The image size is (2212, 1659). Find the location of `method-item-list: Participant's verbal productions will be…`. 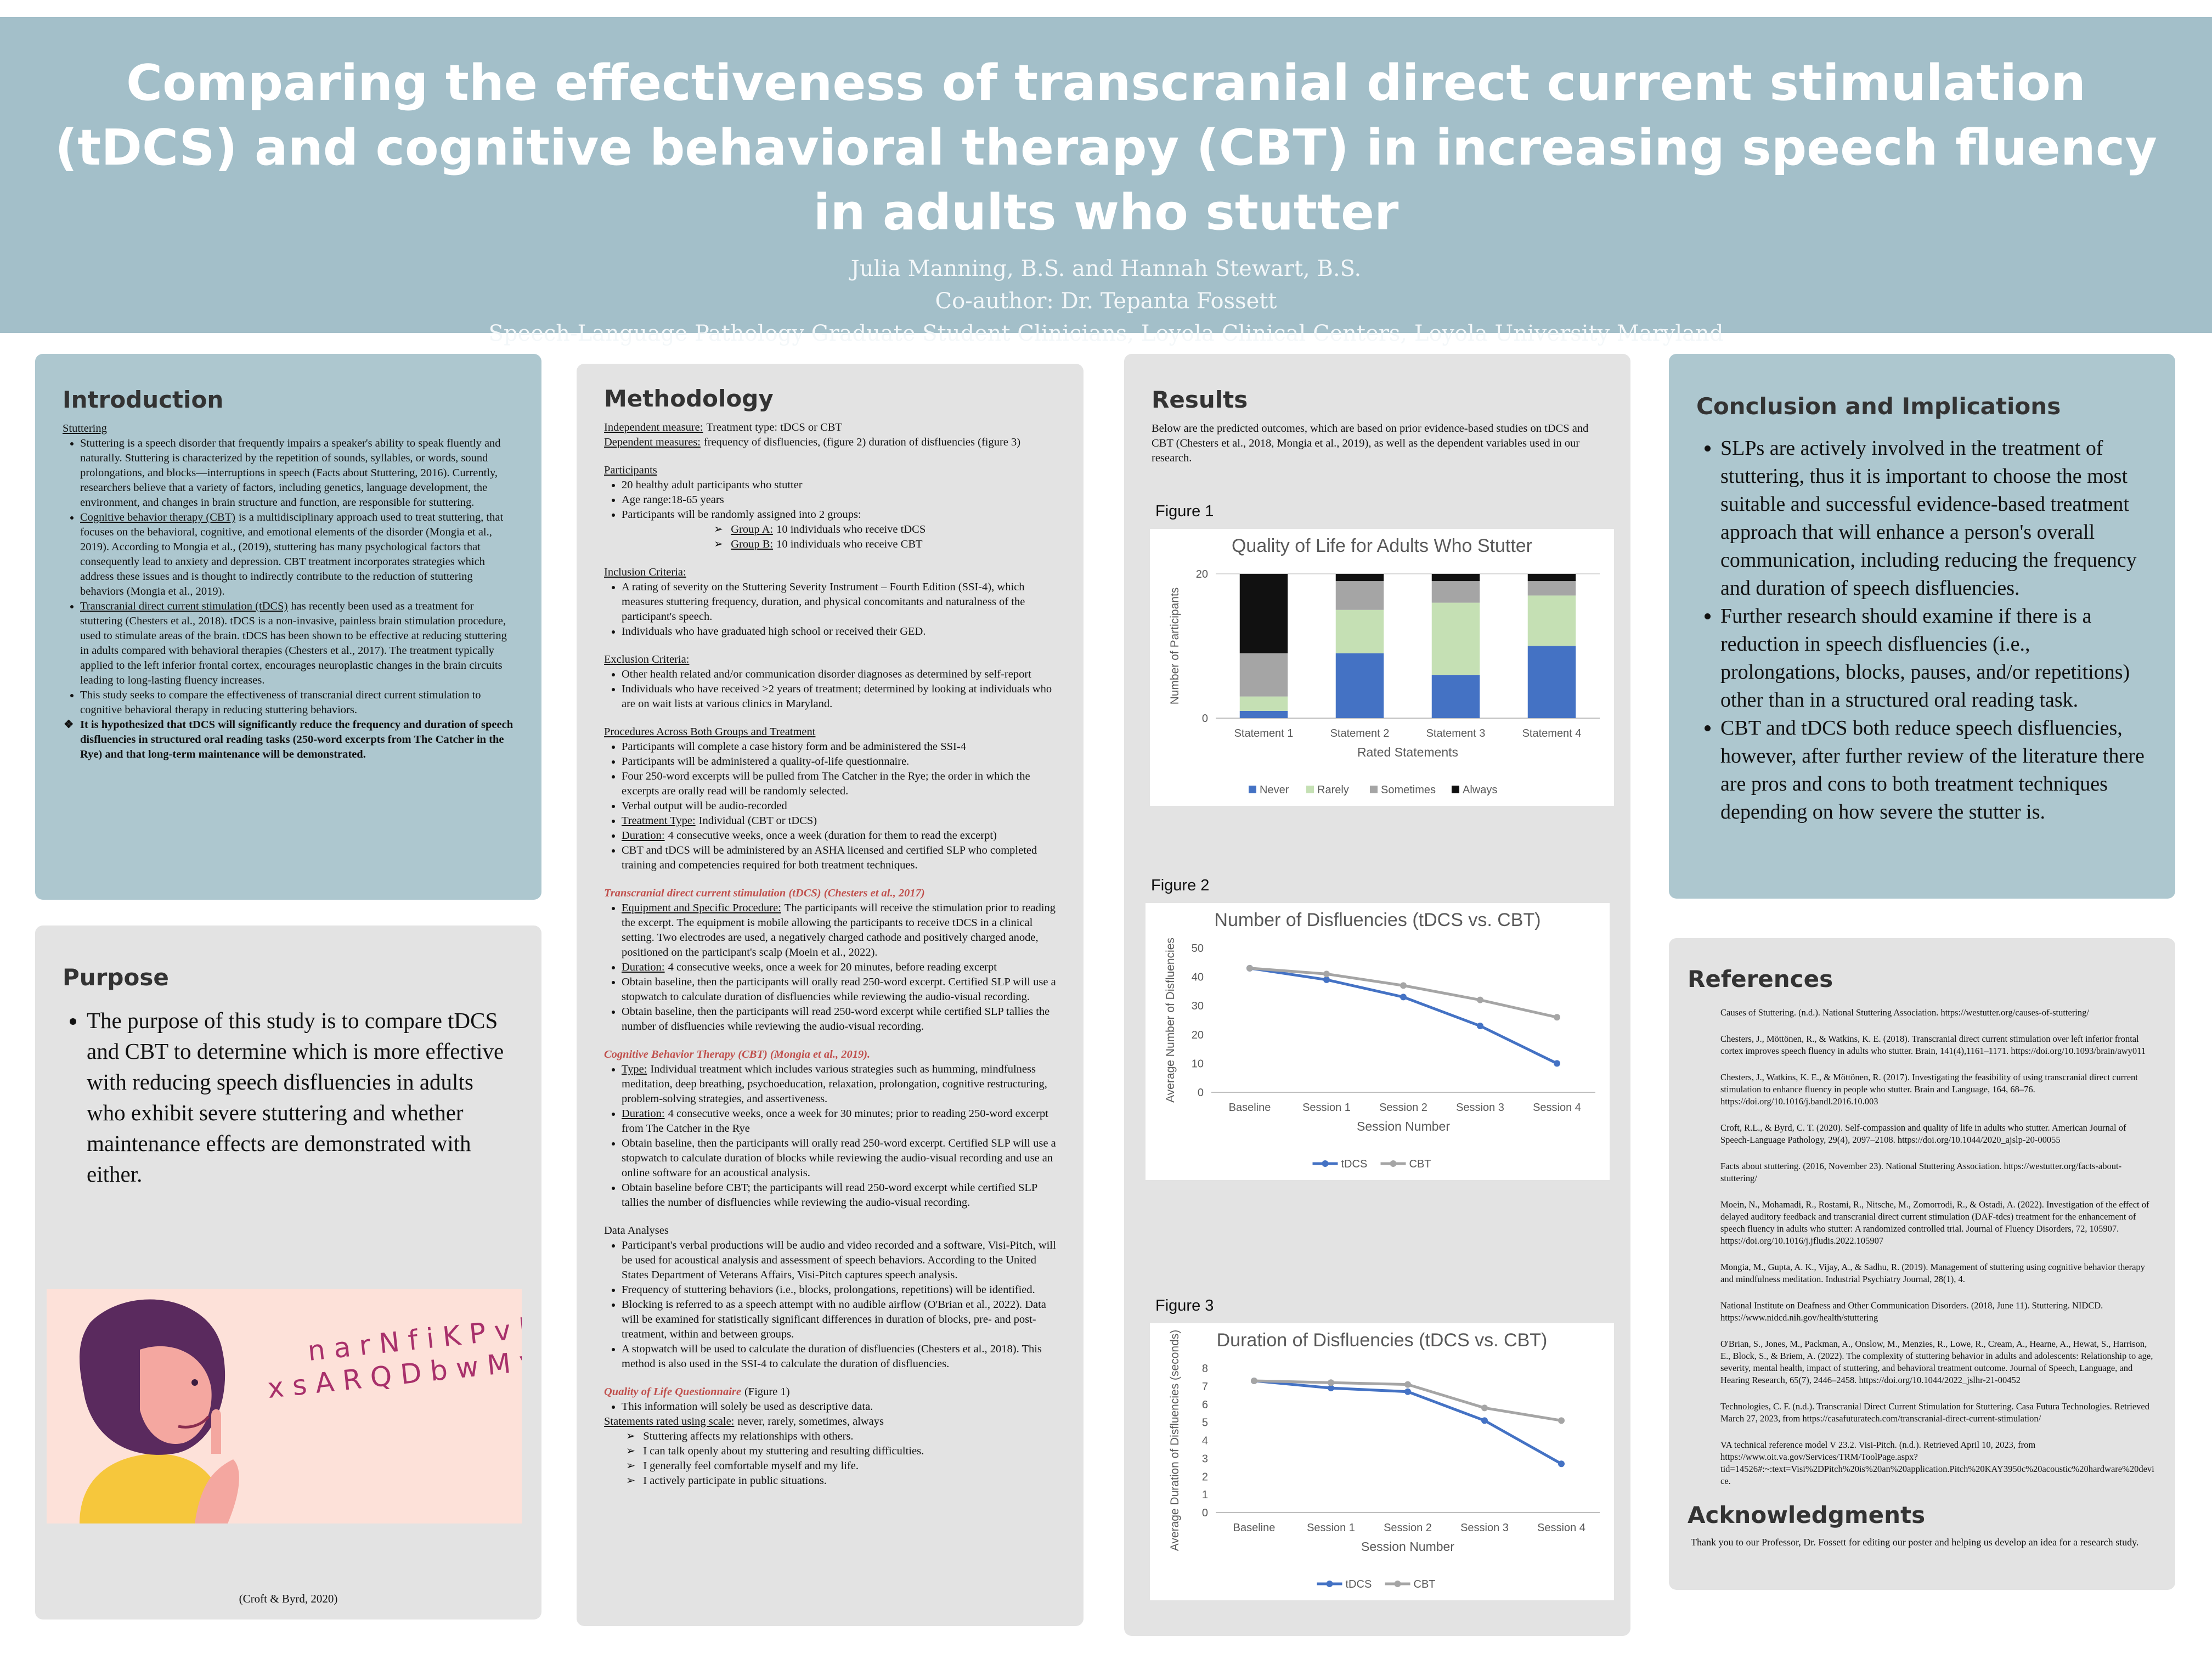

method-item-list: Participant's verbal productions will be… is located at coordinates (830, 1305).